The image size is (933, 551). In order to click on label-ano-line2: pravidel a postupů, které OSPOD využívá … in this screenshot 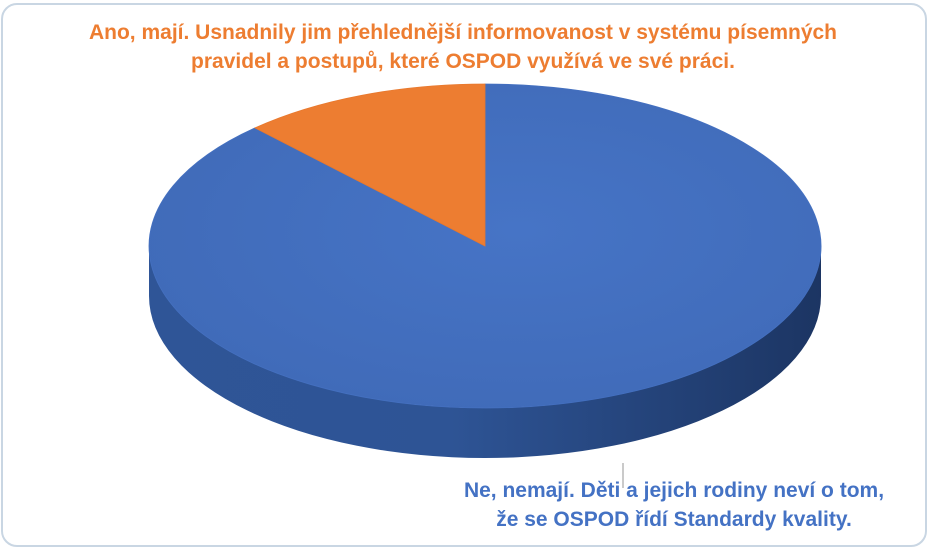, I will do `click(463, 61)`.